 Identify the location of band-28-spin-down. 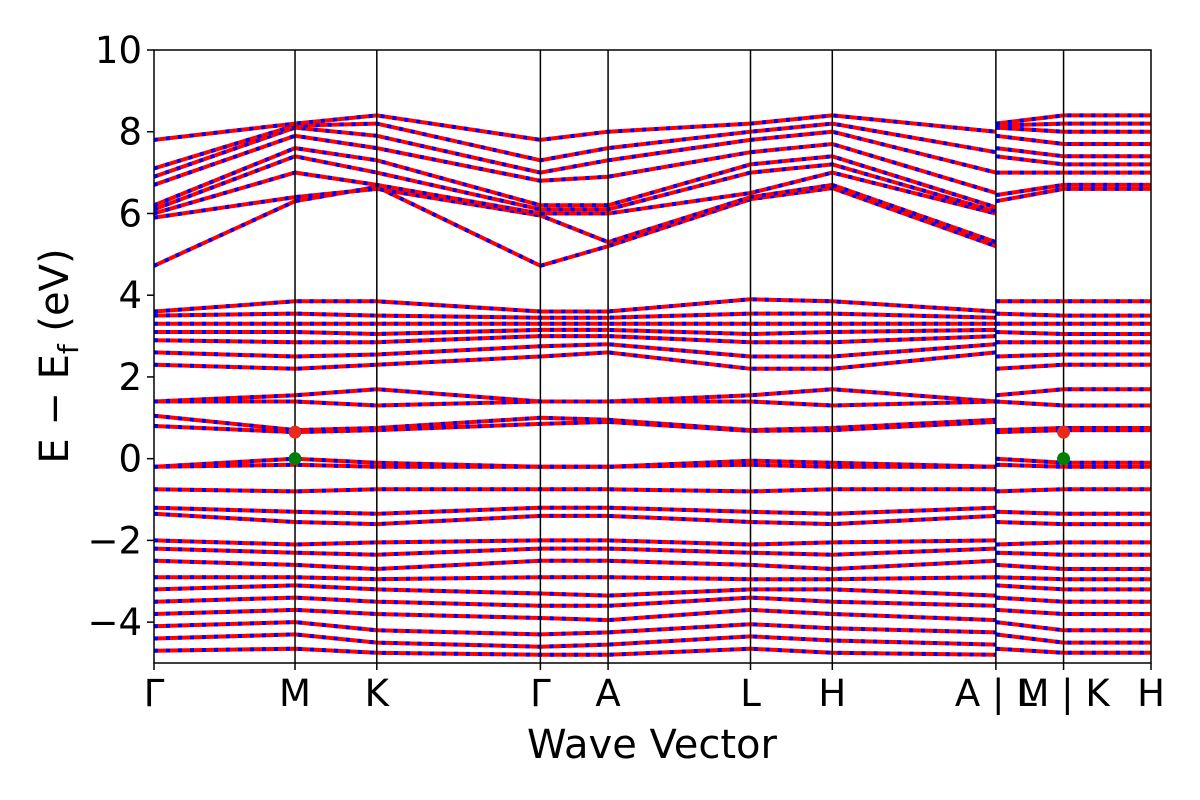
(652, 578).